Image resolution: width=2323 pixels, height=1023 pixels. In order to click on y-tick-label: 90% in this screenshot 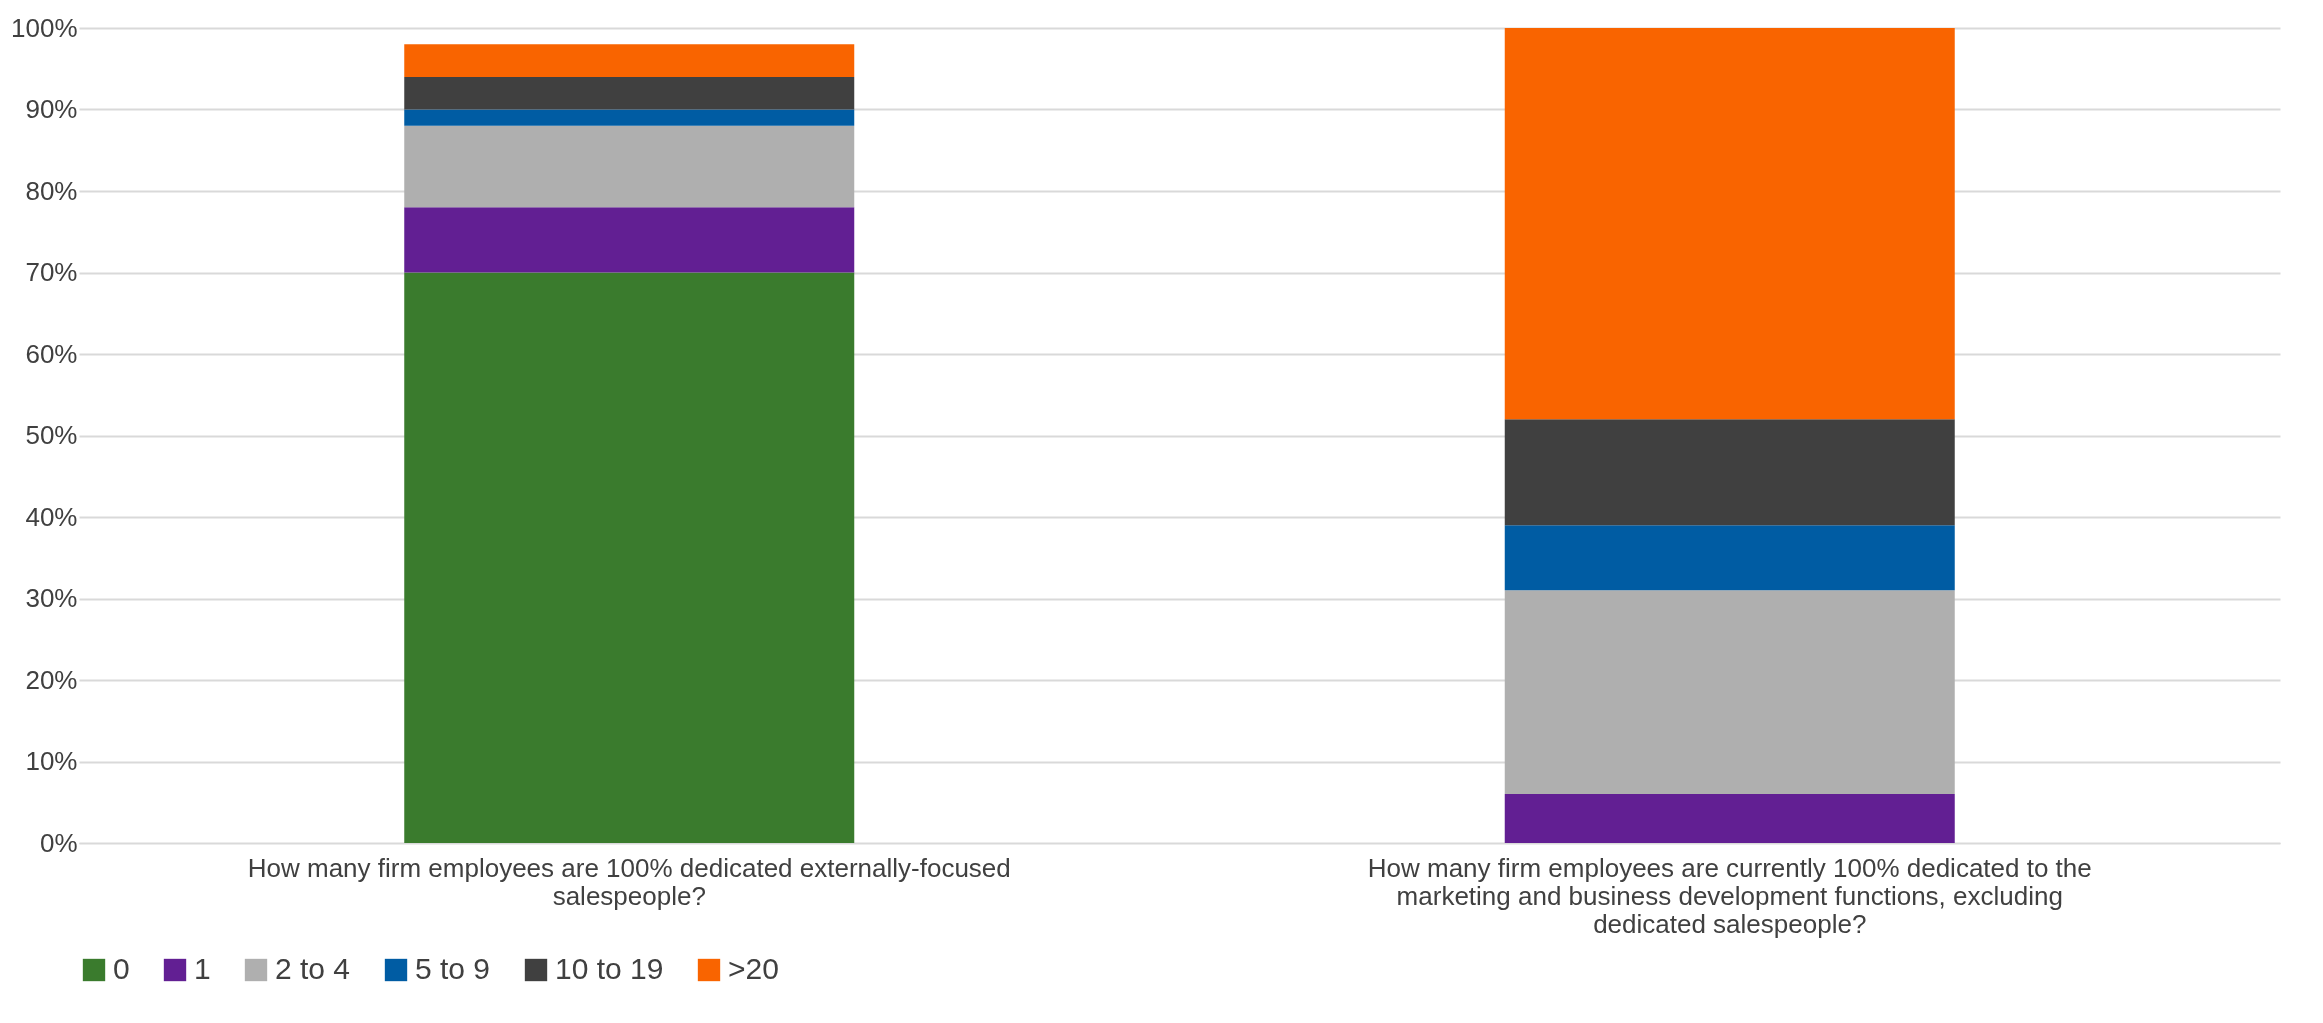, I will do `click(51, 109)`.